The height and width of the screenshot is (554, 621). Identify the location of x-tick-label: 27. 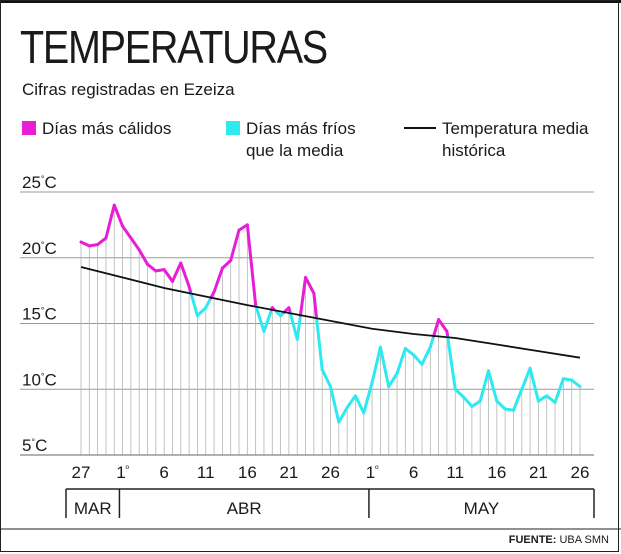
(81, 472).